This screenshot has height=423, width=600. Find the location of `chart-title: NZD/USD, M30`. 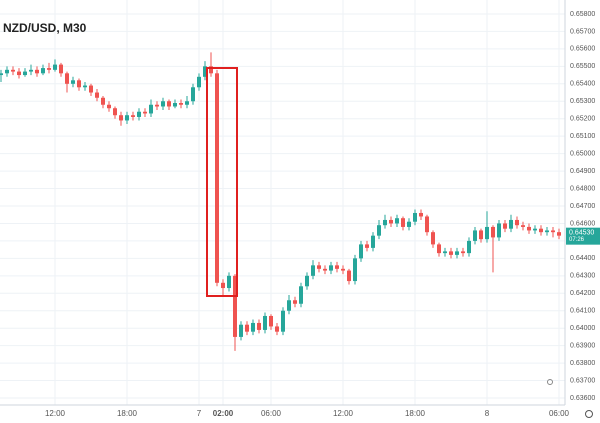

chart-title: NZD/USD, M30 is located at coordinates (45, 28).